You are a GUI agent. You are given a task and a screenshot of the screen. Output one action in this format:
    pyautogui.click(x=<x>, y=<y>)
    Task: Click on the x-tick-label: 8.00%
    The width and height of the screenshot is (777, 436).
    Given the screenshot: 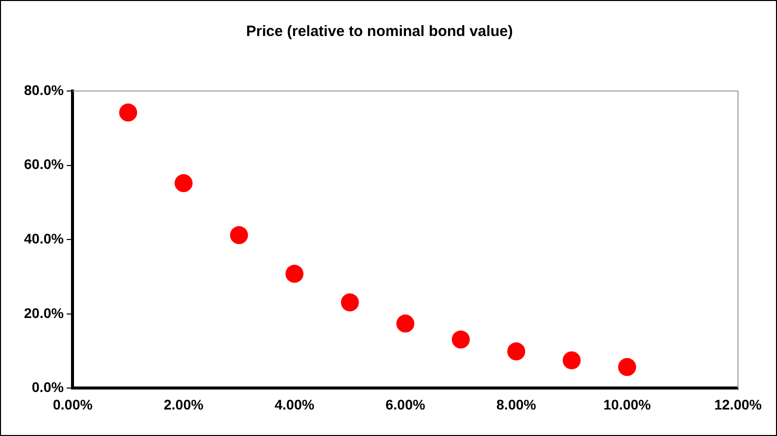 What is the action you would take?
    pyautogui.click(x=516, y=404)
    